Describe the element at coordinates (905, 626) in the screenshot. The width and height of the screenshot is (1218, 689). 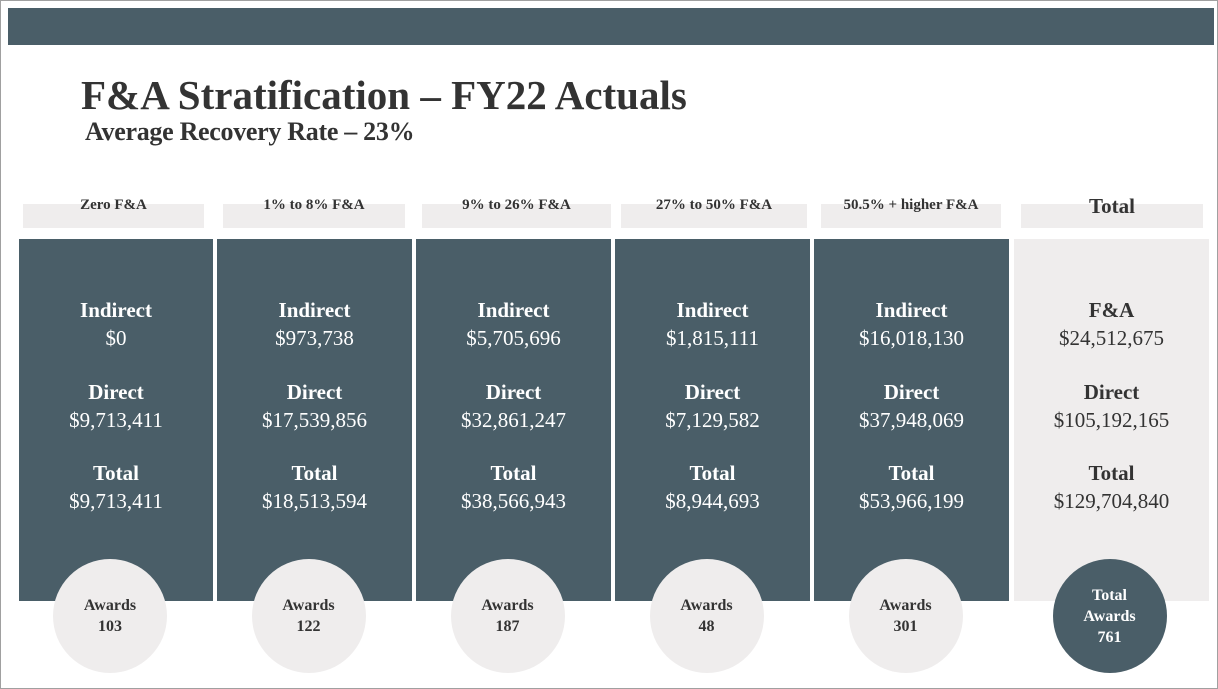
I see `awards-value: 301` at that location.